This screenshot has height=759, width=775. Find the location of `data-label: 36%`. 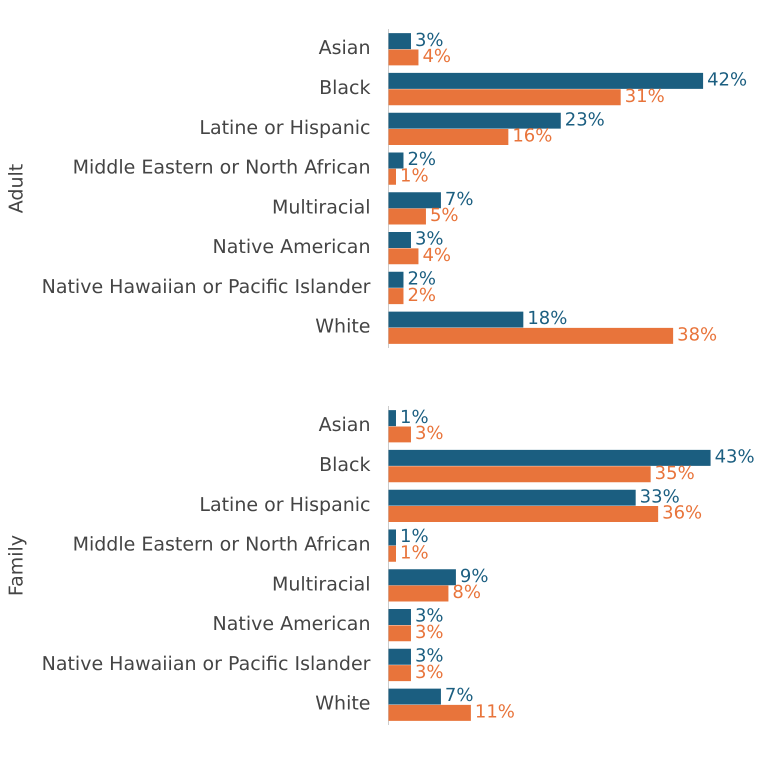

data-label: 36% is located at coordinates (682, 513).